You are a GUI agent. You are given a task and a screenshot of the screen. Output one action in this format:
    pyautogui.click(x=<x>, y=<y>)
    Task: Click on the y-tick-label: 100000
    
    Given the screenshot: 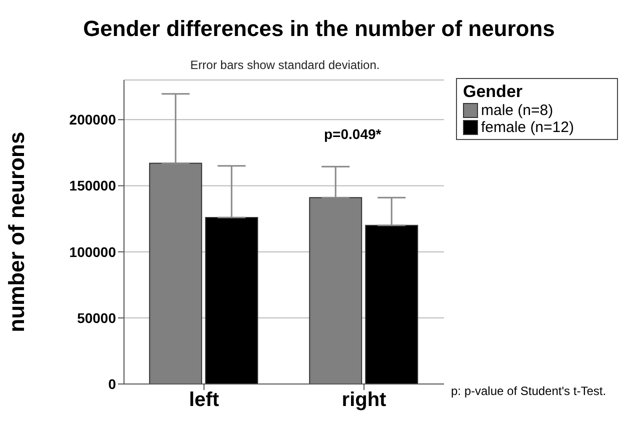 What is the action you would take?
    pyautogui.click(x=92, y=252)
    